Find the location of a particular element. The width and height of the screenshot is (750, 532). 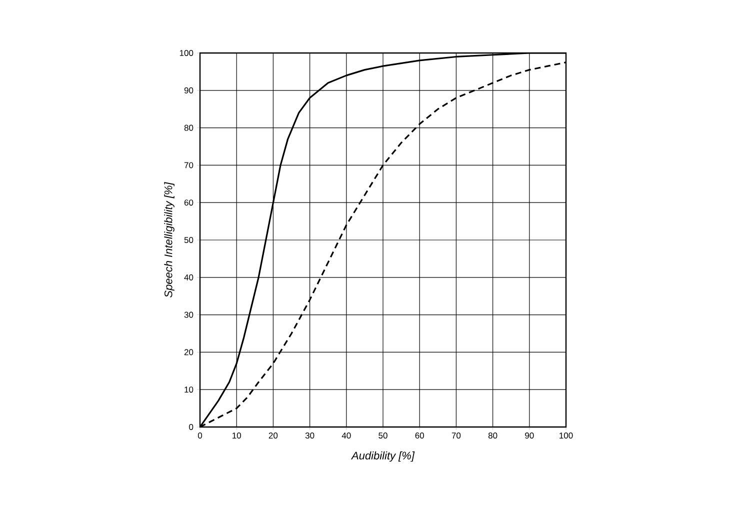

y-tick-label: 90 is located at coordinates (189, 90).